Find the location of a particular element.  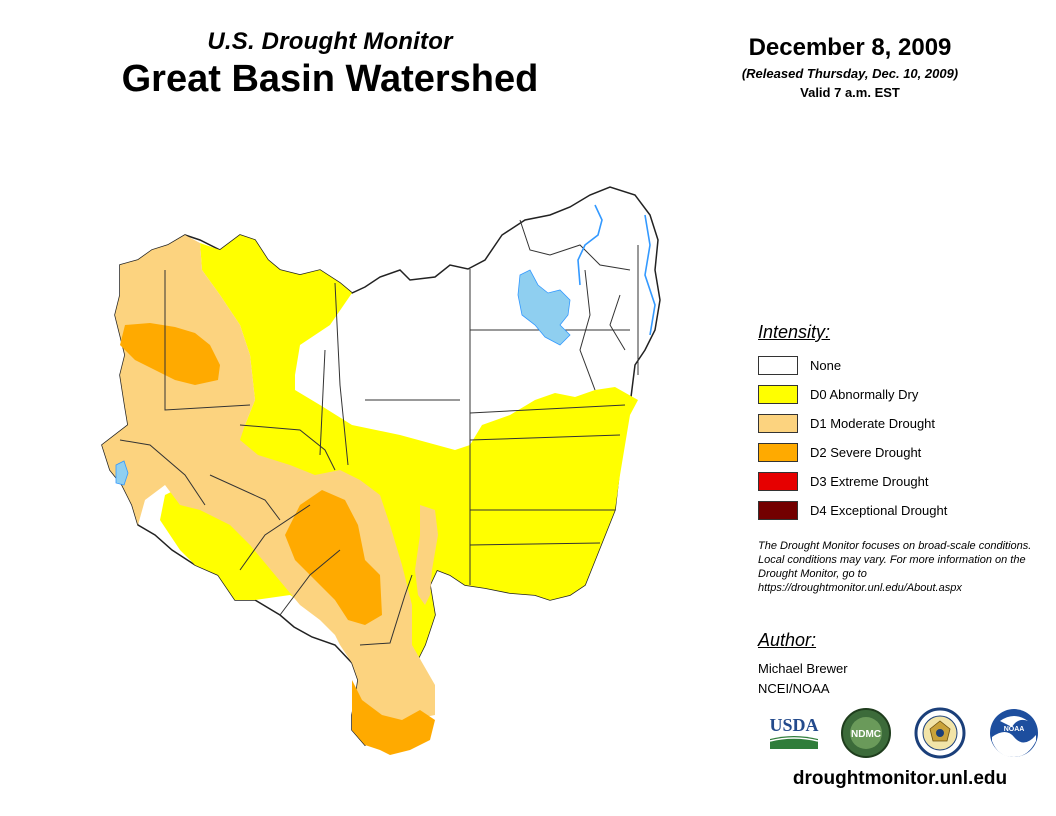

usda-logo: USDA is located at coordinates (794, 732).